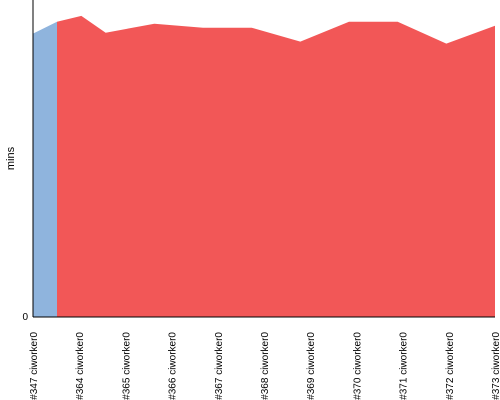 This screenshot has height=400, width=500. I want to click on x-tick-label: #347 ciworker0, so click(34, 366).